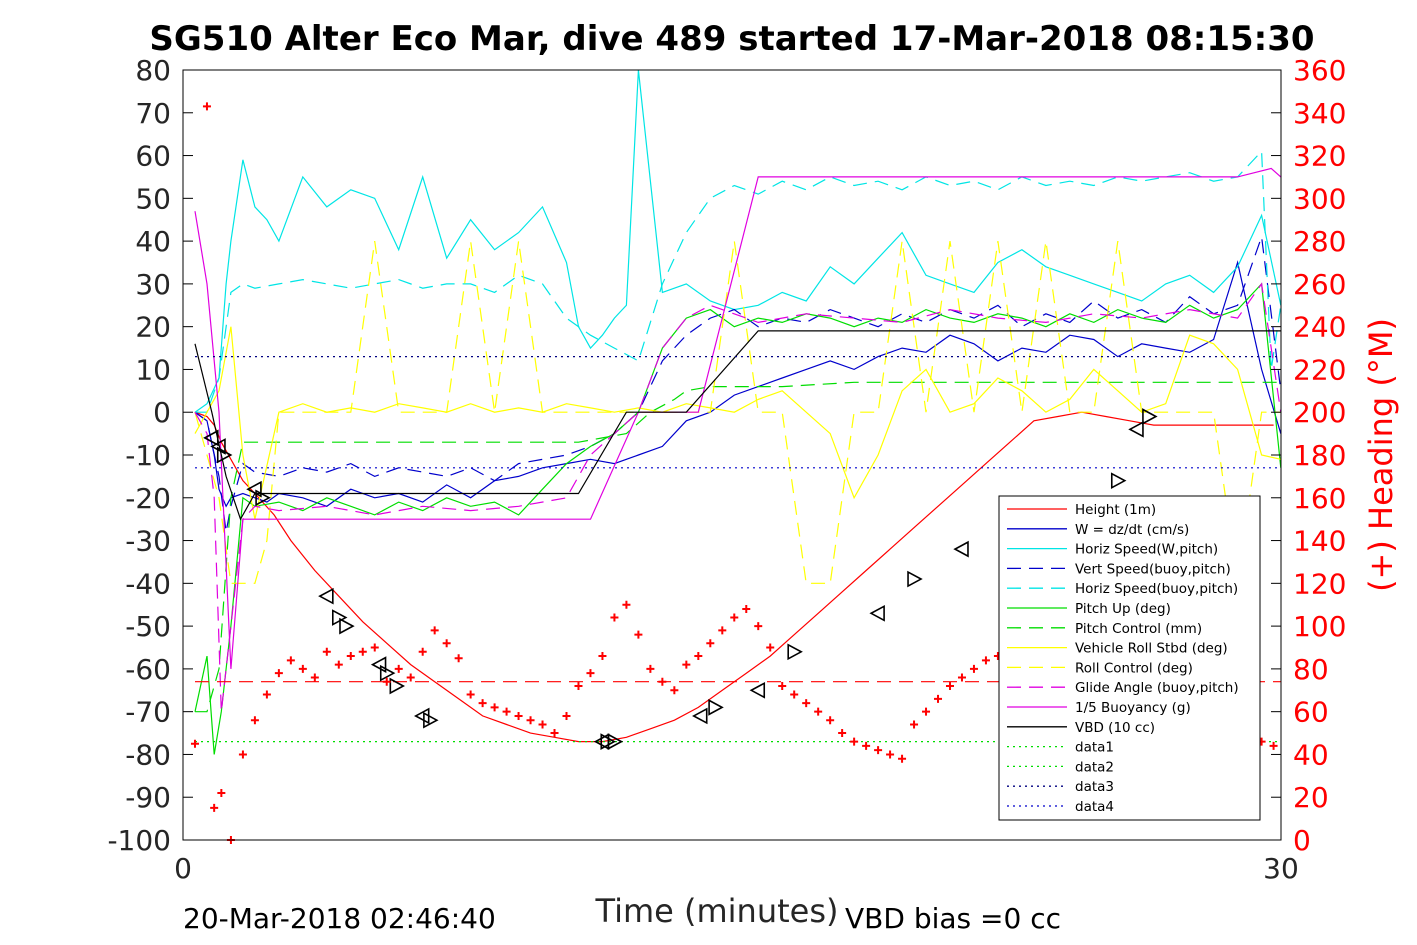 The width and height of the screenshot is (1417, 945). I want to click on y-tick-label-right: 40, so click(1311, 754).